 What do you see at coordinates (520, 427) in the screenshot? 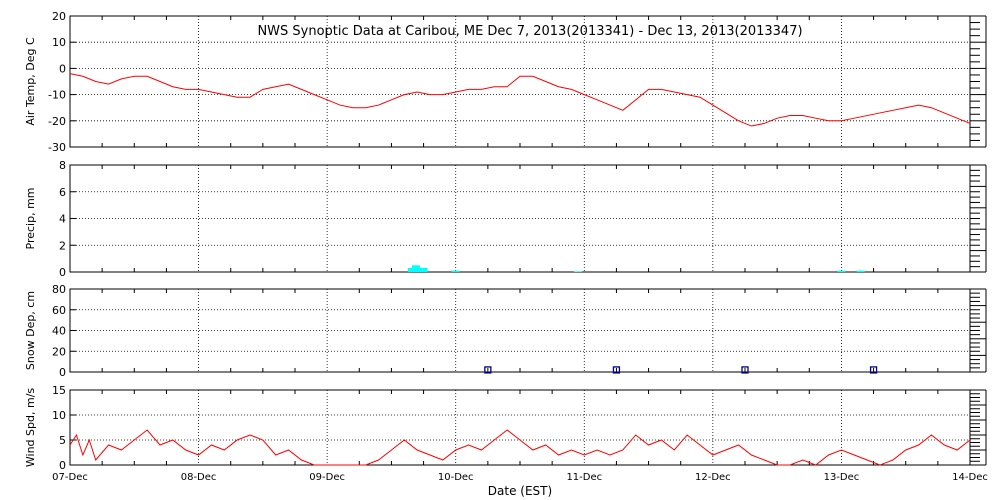
I see `panel-frame` at bounding box center [520, 427].